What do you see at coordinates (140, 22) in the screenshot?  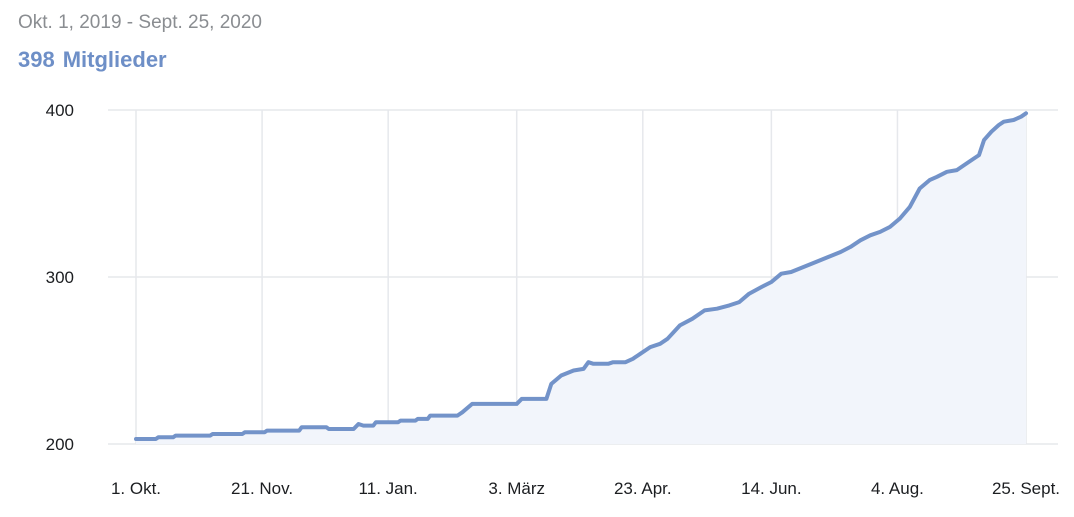 I see `date-range: Okt. 1, 2019 - Sept. 25, 2020` at bounding box center [140, 22].